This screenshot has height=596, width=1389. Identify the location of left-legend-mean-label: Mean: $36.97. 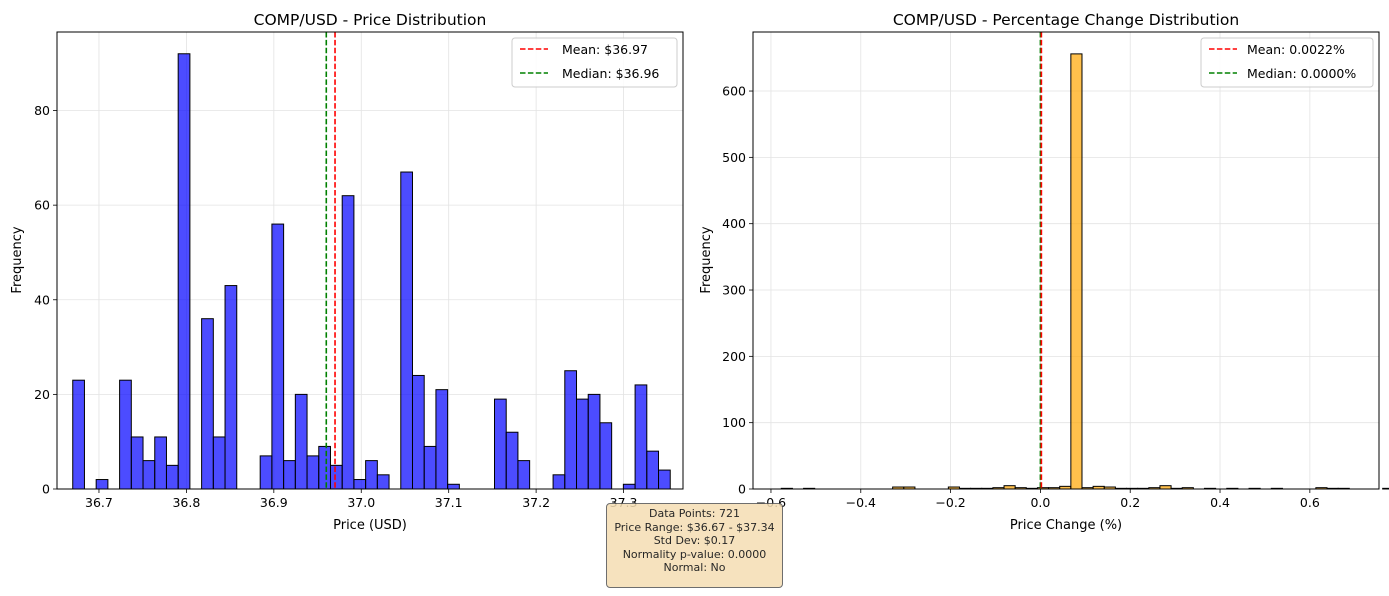
(605, 49).